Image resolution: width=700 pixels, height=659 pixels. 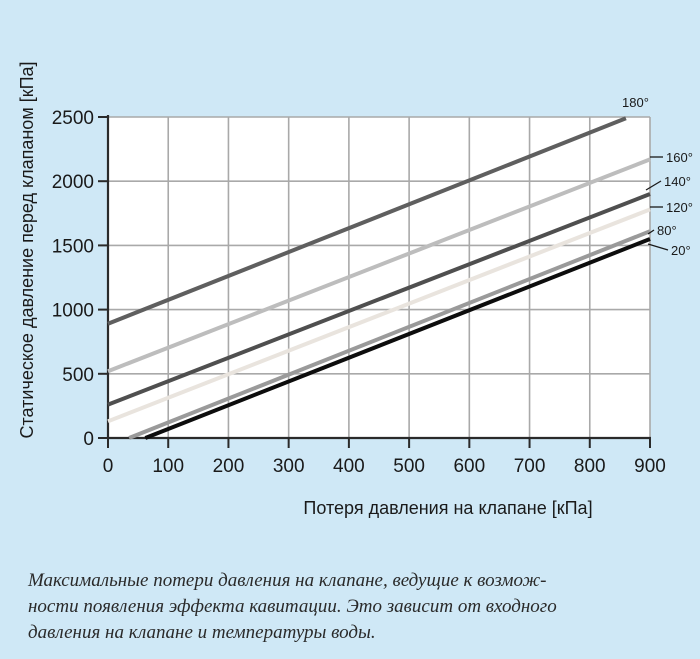 What do you see at coordinates (409, 466) in the screenshot?
I see `x-tick-label: 500` at bounding box center [409, 466].